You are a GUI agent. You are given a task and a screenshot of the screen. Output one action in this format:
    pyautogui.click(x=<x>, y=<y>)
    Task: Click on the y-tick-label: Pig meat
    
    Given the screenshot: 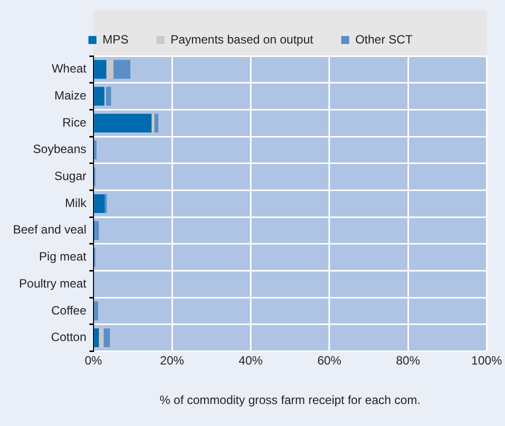 What is the action you would take?
    pyautogui.click(x=63, y=257)
    